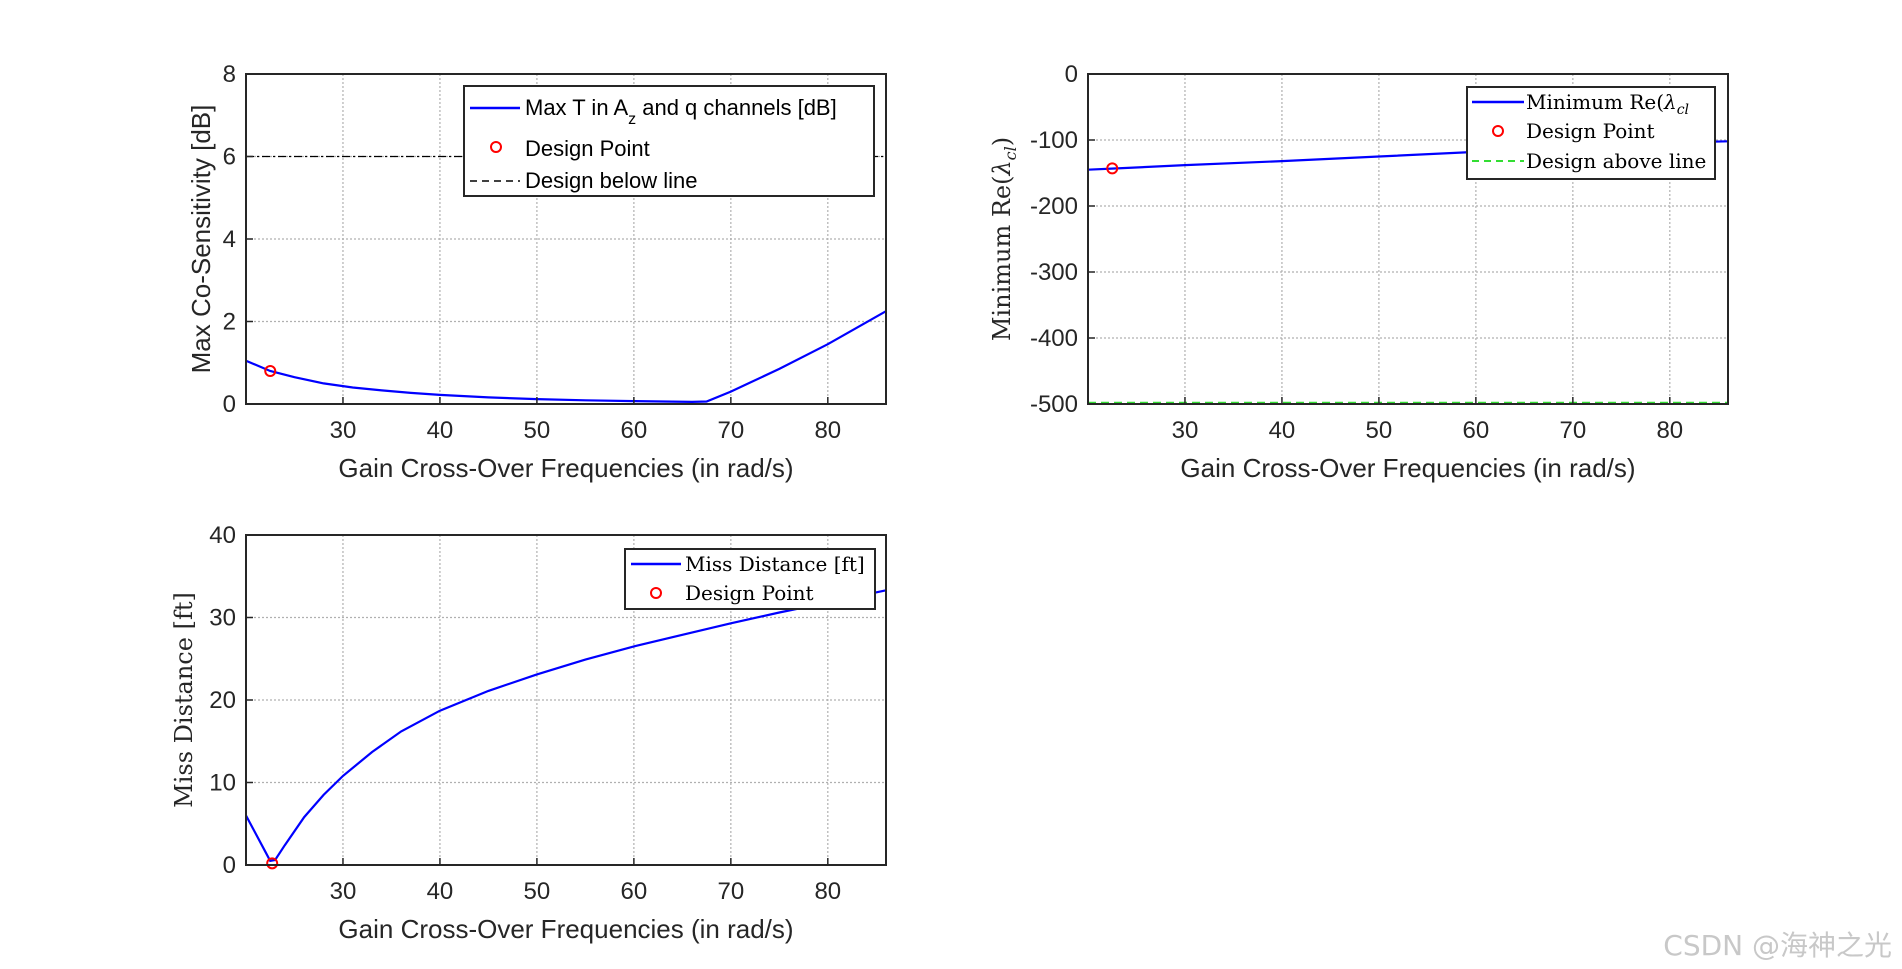 The image size is (1902, 969). What do you see at coordinates (1616, 161) in the screenshot?
I see `legend-above-line-label: Design above line` at bounding box center [1616, 161].